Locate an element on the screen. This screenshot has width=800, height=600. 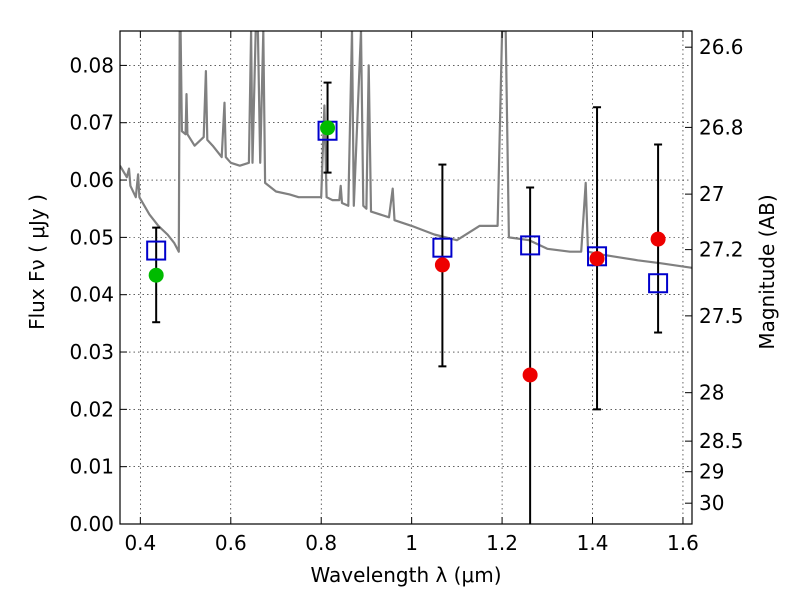
x-tick-label: 1.6 is located at coordinates (683, 543).